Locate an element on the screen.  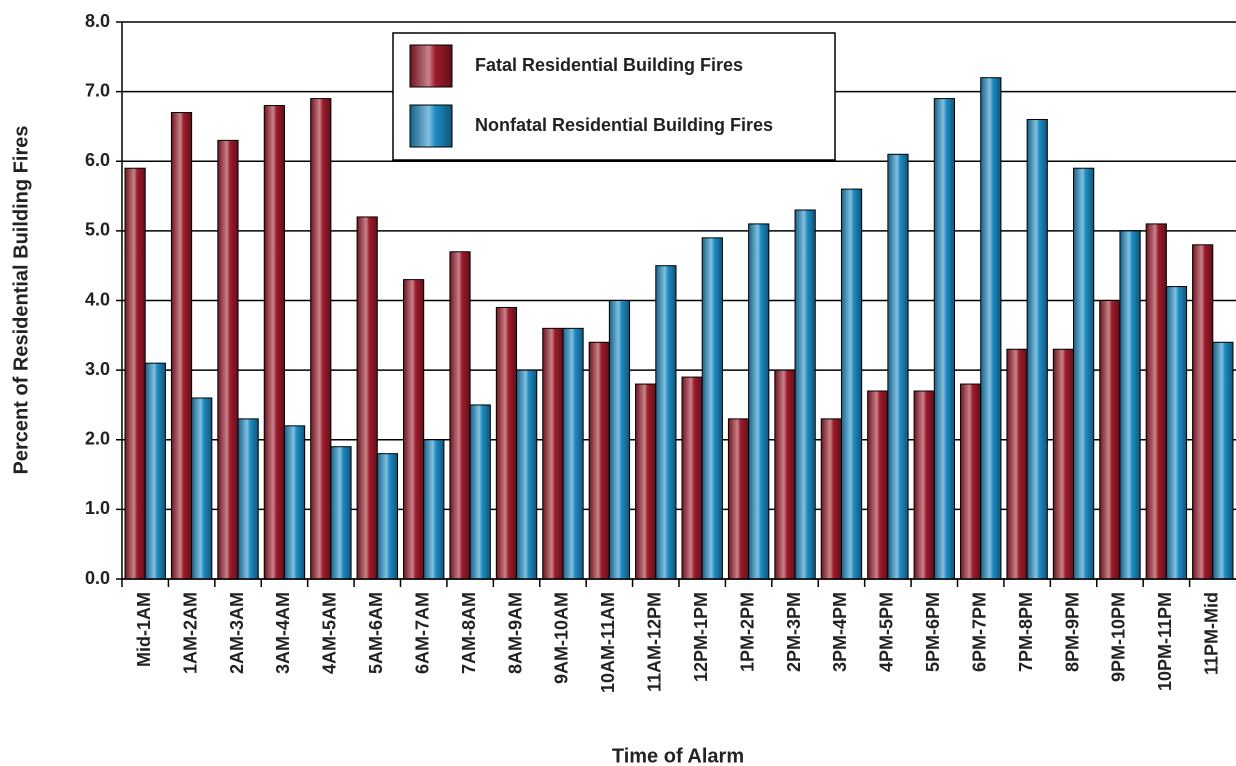
x-tick-label: 6PM-7PM is located at coordinates (979, 632).